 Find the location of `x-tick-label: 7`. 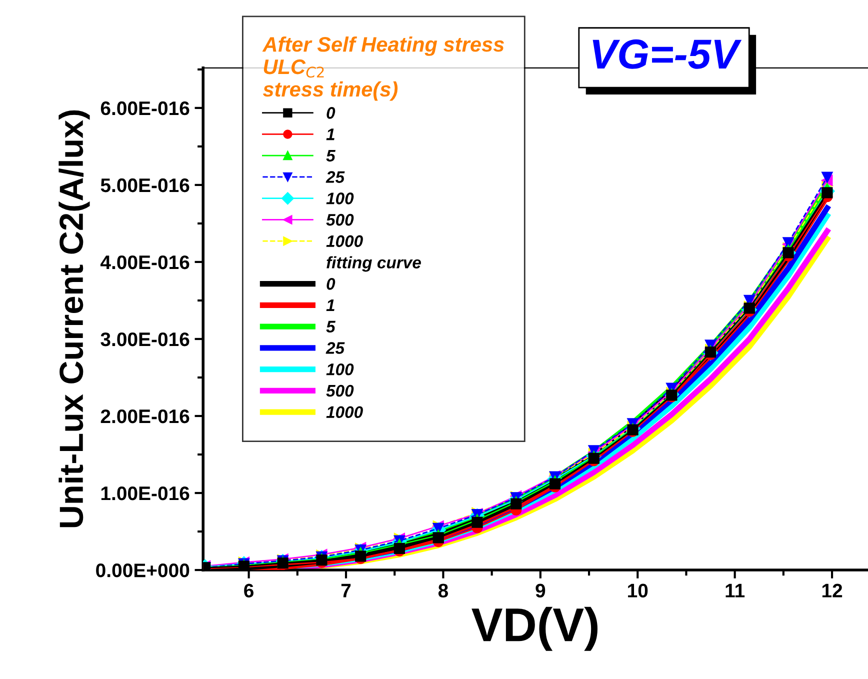

x-tick-label: 7 is located at coordinates (346, 591).